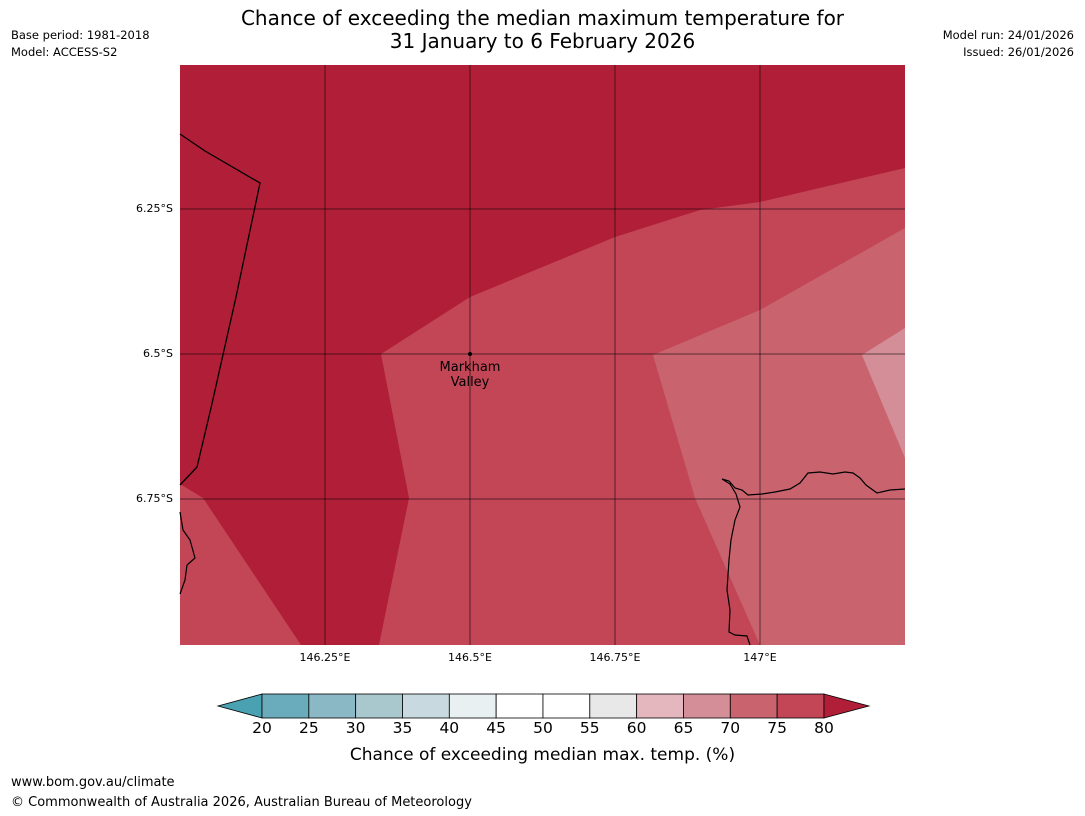 The image size is (1085, 816). Describe the element at coordinates (1018, 52) in the screenshot. I see `issued-date: Issued: 26/01/2026` at that location.